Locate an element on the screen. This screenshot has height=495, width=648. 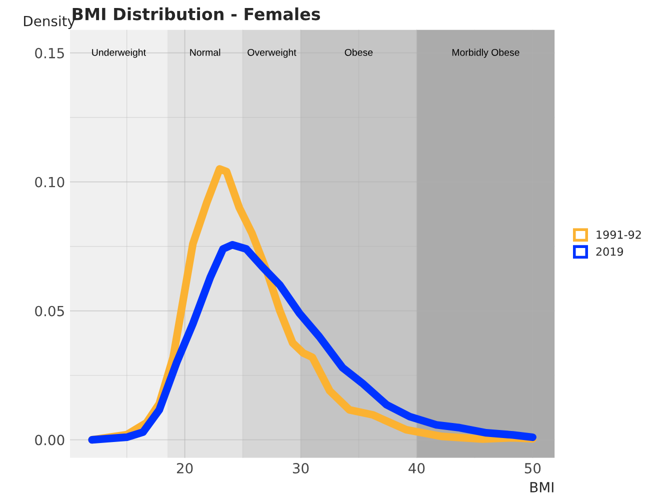
y-tick-label: 0.15 is located at coordinates (49, 53).